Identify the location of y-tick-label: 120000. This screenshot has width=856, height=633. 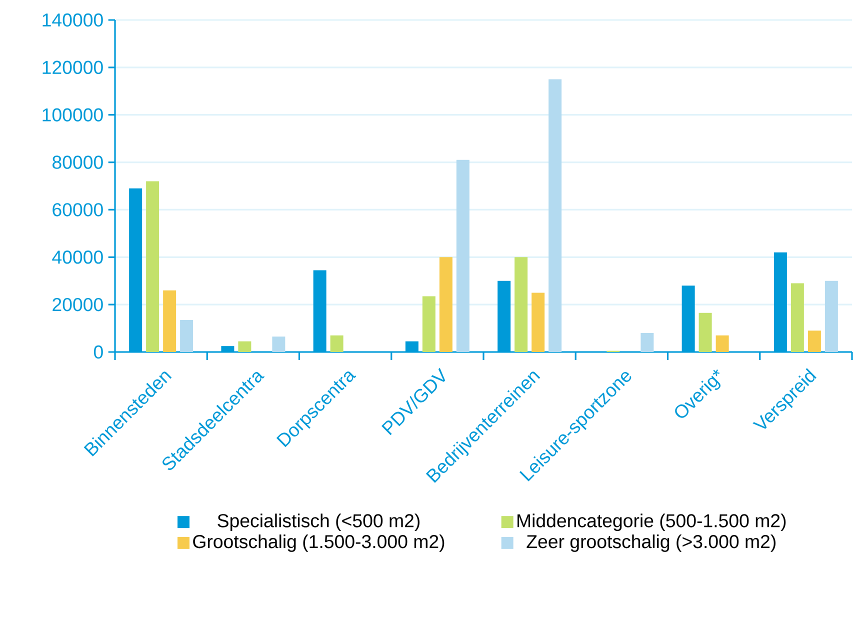
(72, 67).